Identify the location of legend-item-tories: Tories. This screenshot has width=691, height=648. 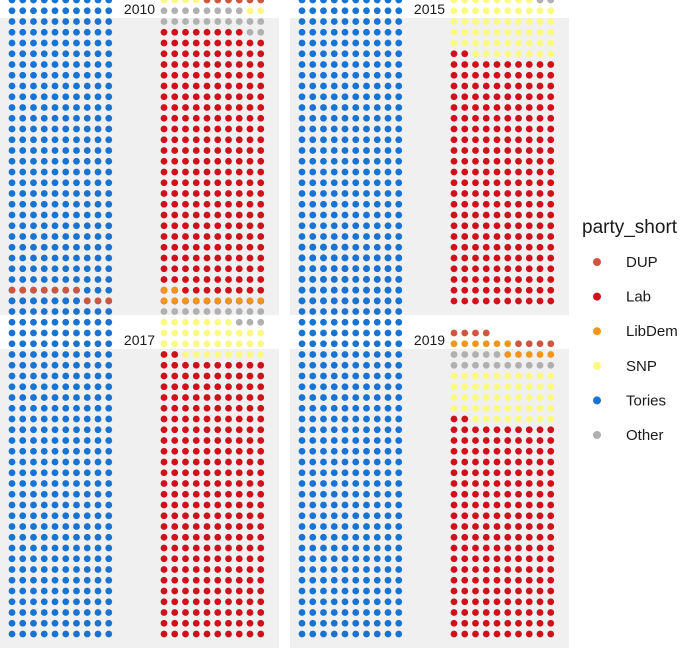
(629, 400).